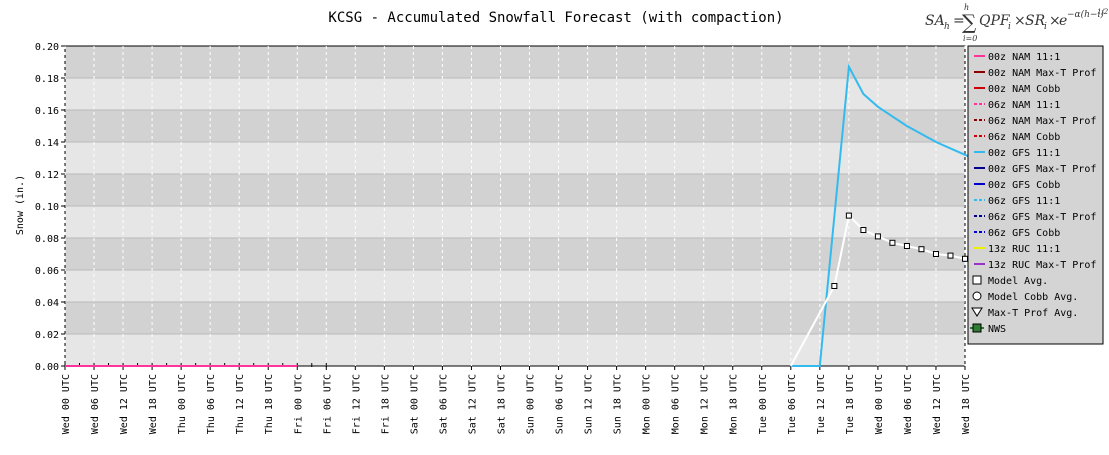  Describe the element at coordinates (47, 239) in the screenshot. I see `y-tick-label: 0.08` at that location.